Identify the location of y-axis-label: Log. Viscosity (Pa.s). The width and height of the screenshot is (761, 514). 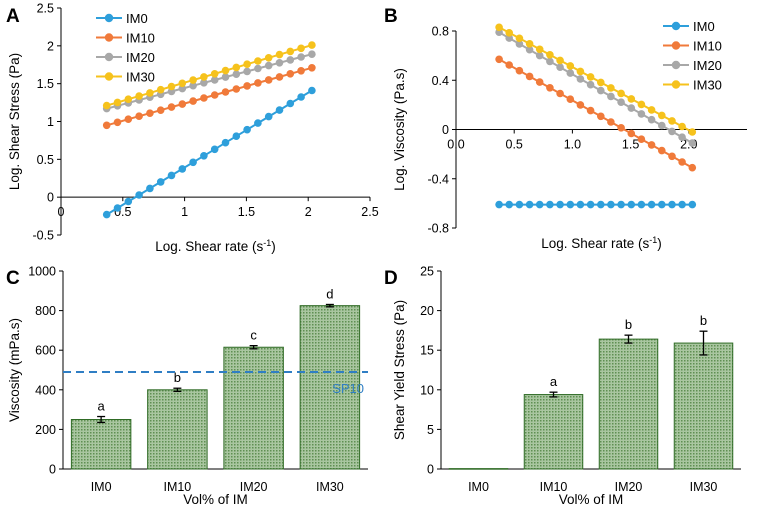
(399, 129).